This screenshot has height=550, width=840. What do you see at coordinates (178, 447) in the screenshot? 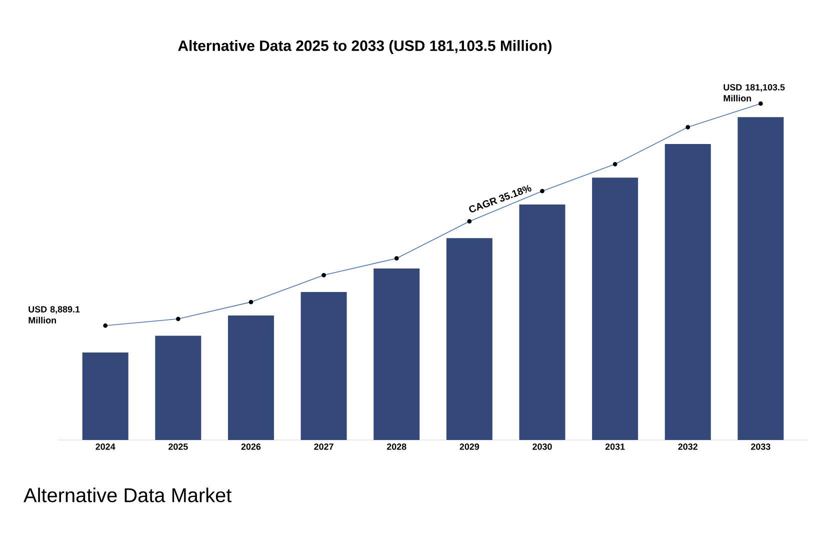
I see `x-tick-label: 2025` at bounding box center [178, 447].